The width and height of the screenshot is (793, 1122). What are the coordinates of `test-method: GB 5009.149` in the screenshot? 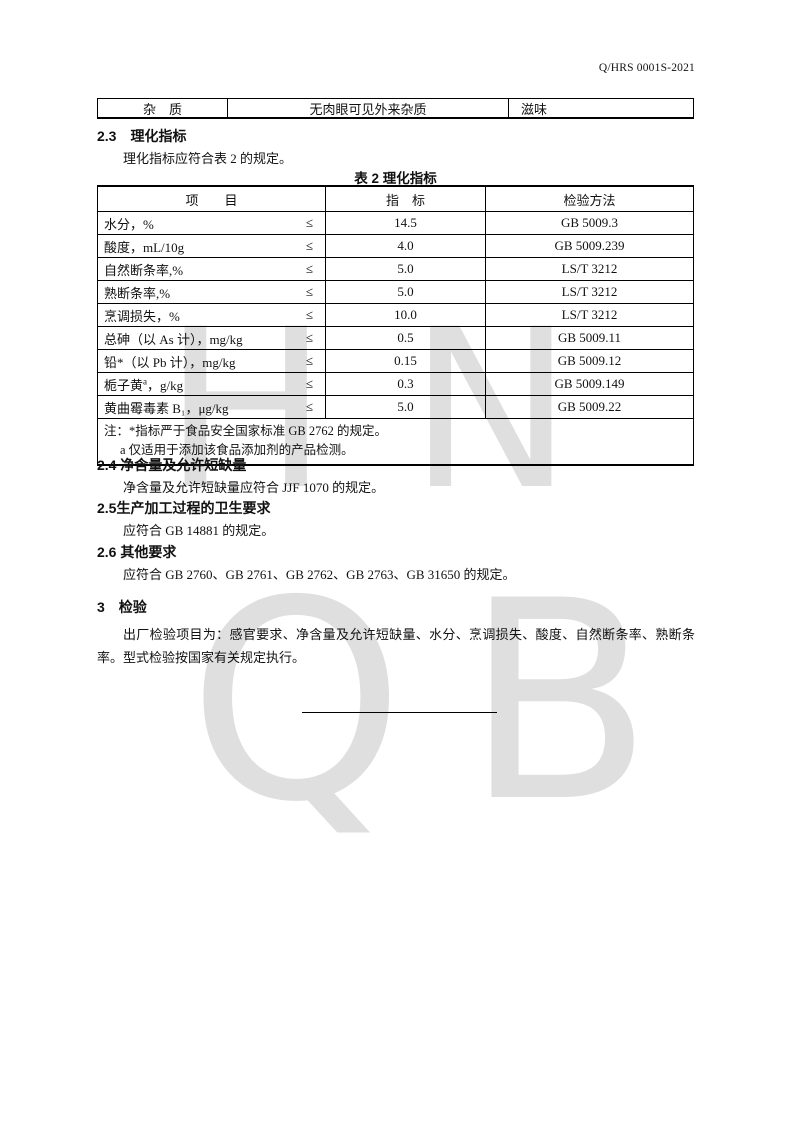 It's located at (589, 383).